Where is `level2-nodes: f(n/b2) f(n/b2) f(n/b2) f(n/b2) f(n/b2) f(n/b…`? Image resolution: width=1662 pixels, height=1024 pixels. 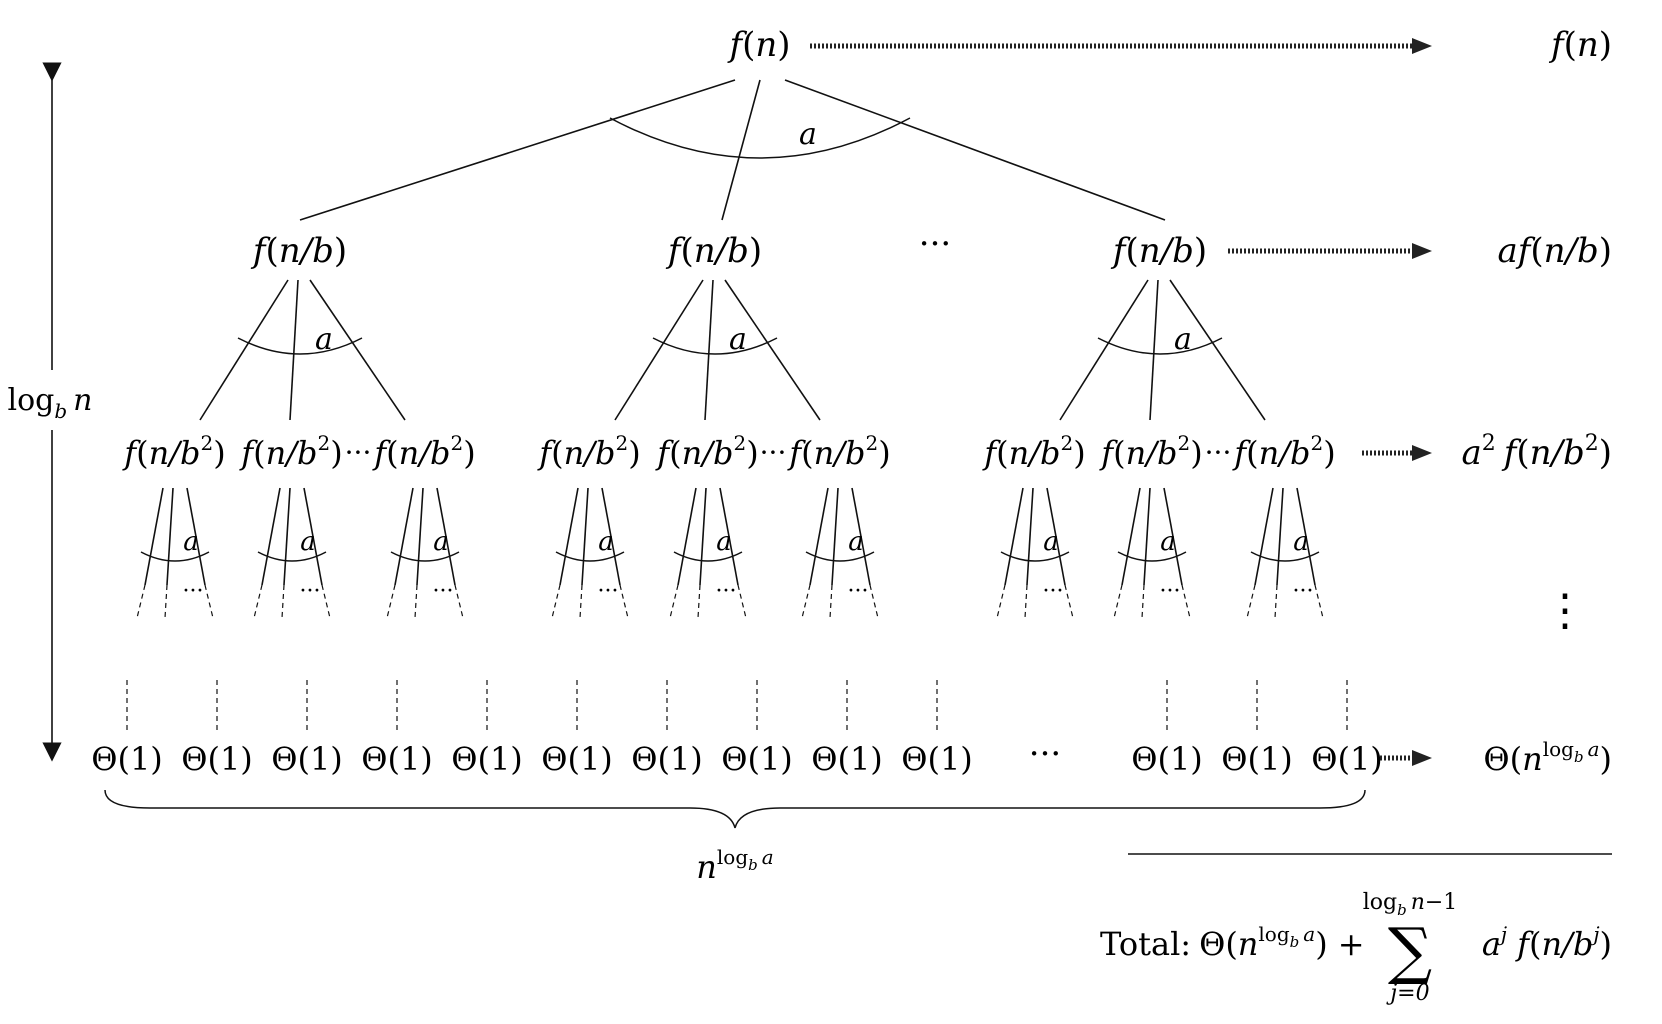
level2-nodes: f(n/b2) f(n/b2) f(n/b2) f(n/b2) f(n/b2) f(n/b… is located at coordinates (728, 451).